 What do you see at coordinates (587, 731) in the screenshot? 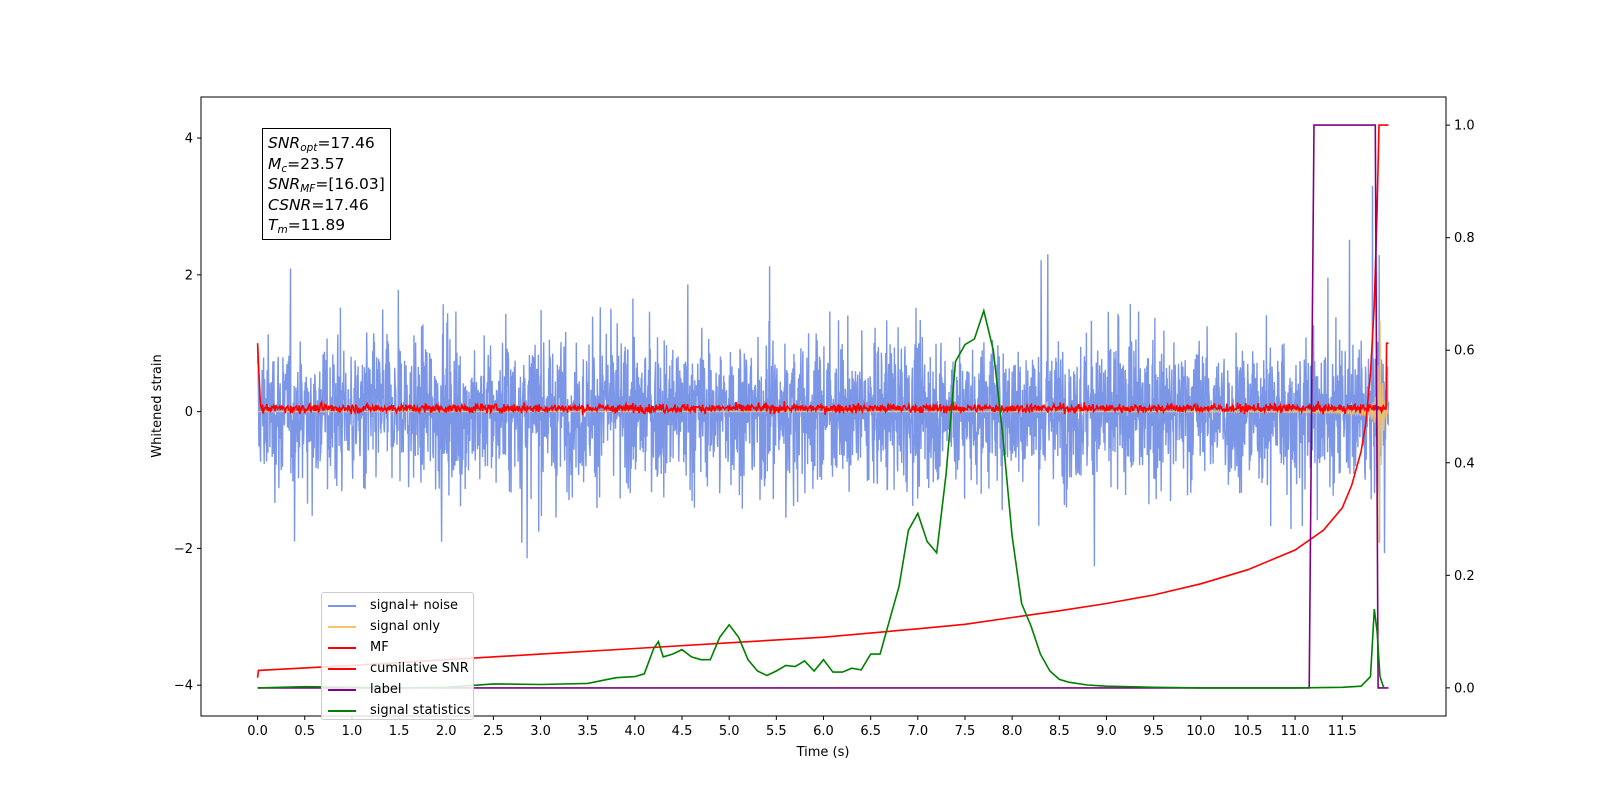
I see `x-tick-label: 3.5` at bounding box center [587, 731].